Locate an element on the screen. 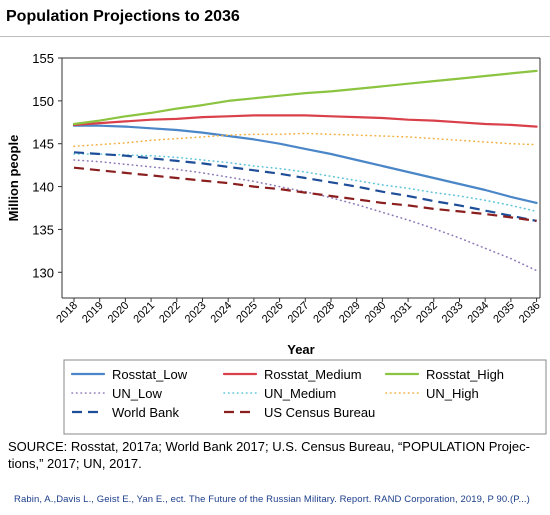 This screenshot has width=550, height=515. x-tick-label: 2018 is located at coordinates (67, 313).